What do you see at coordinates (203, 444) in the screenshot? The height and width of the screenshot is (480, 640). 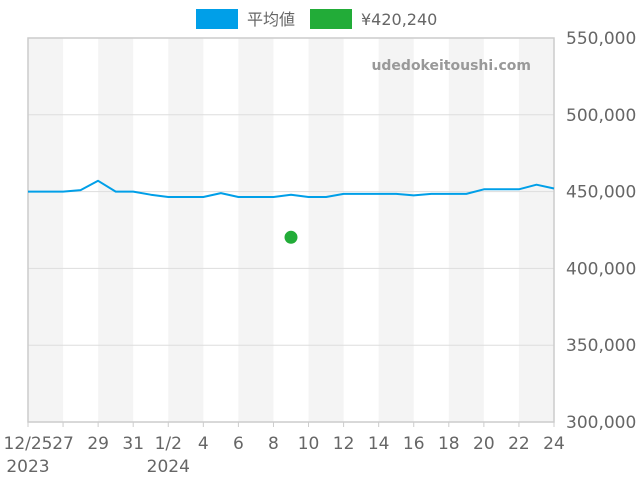 I see `x-tick-label: 4` at bounding box center [203, 444].